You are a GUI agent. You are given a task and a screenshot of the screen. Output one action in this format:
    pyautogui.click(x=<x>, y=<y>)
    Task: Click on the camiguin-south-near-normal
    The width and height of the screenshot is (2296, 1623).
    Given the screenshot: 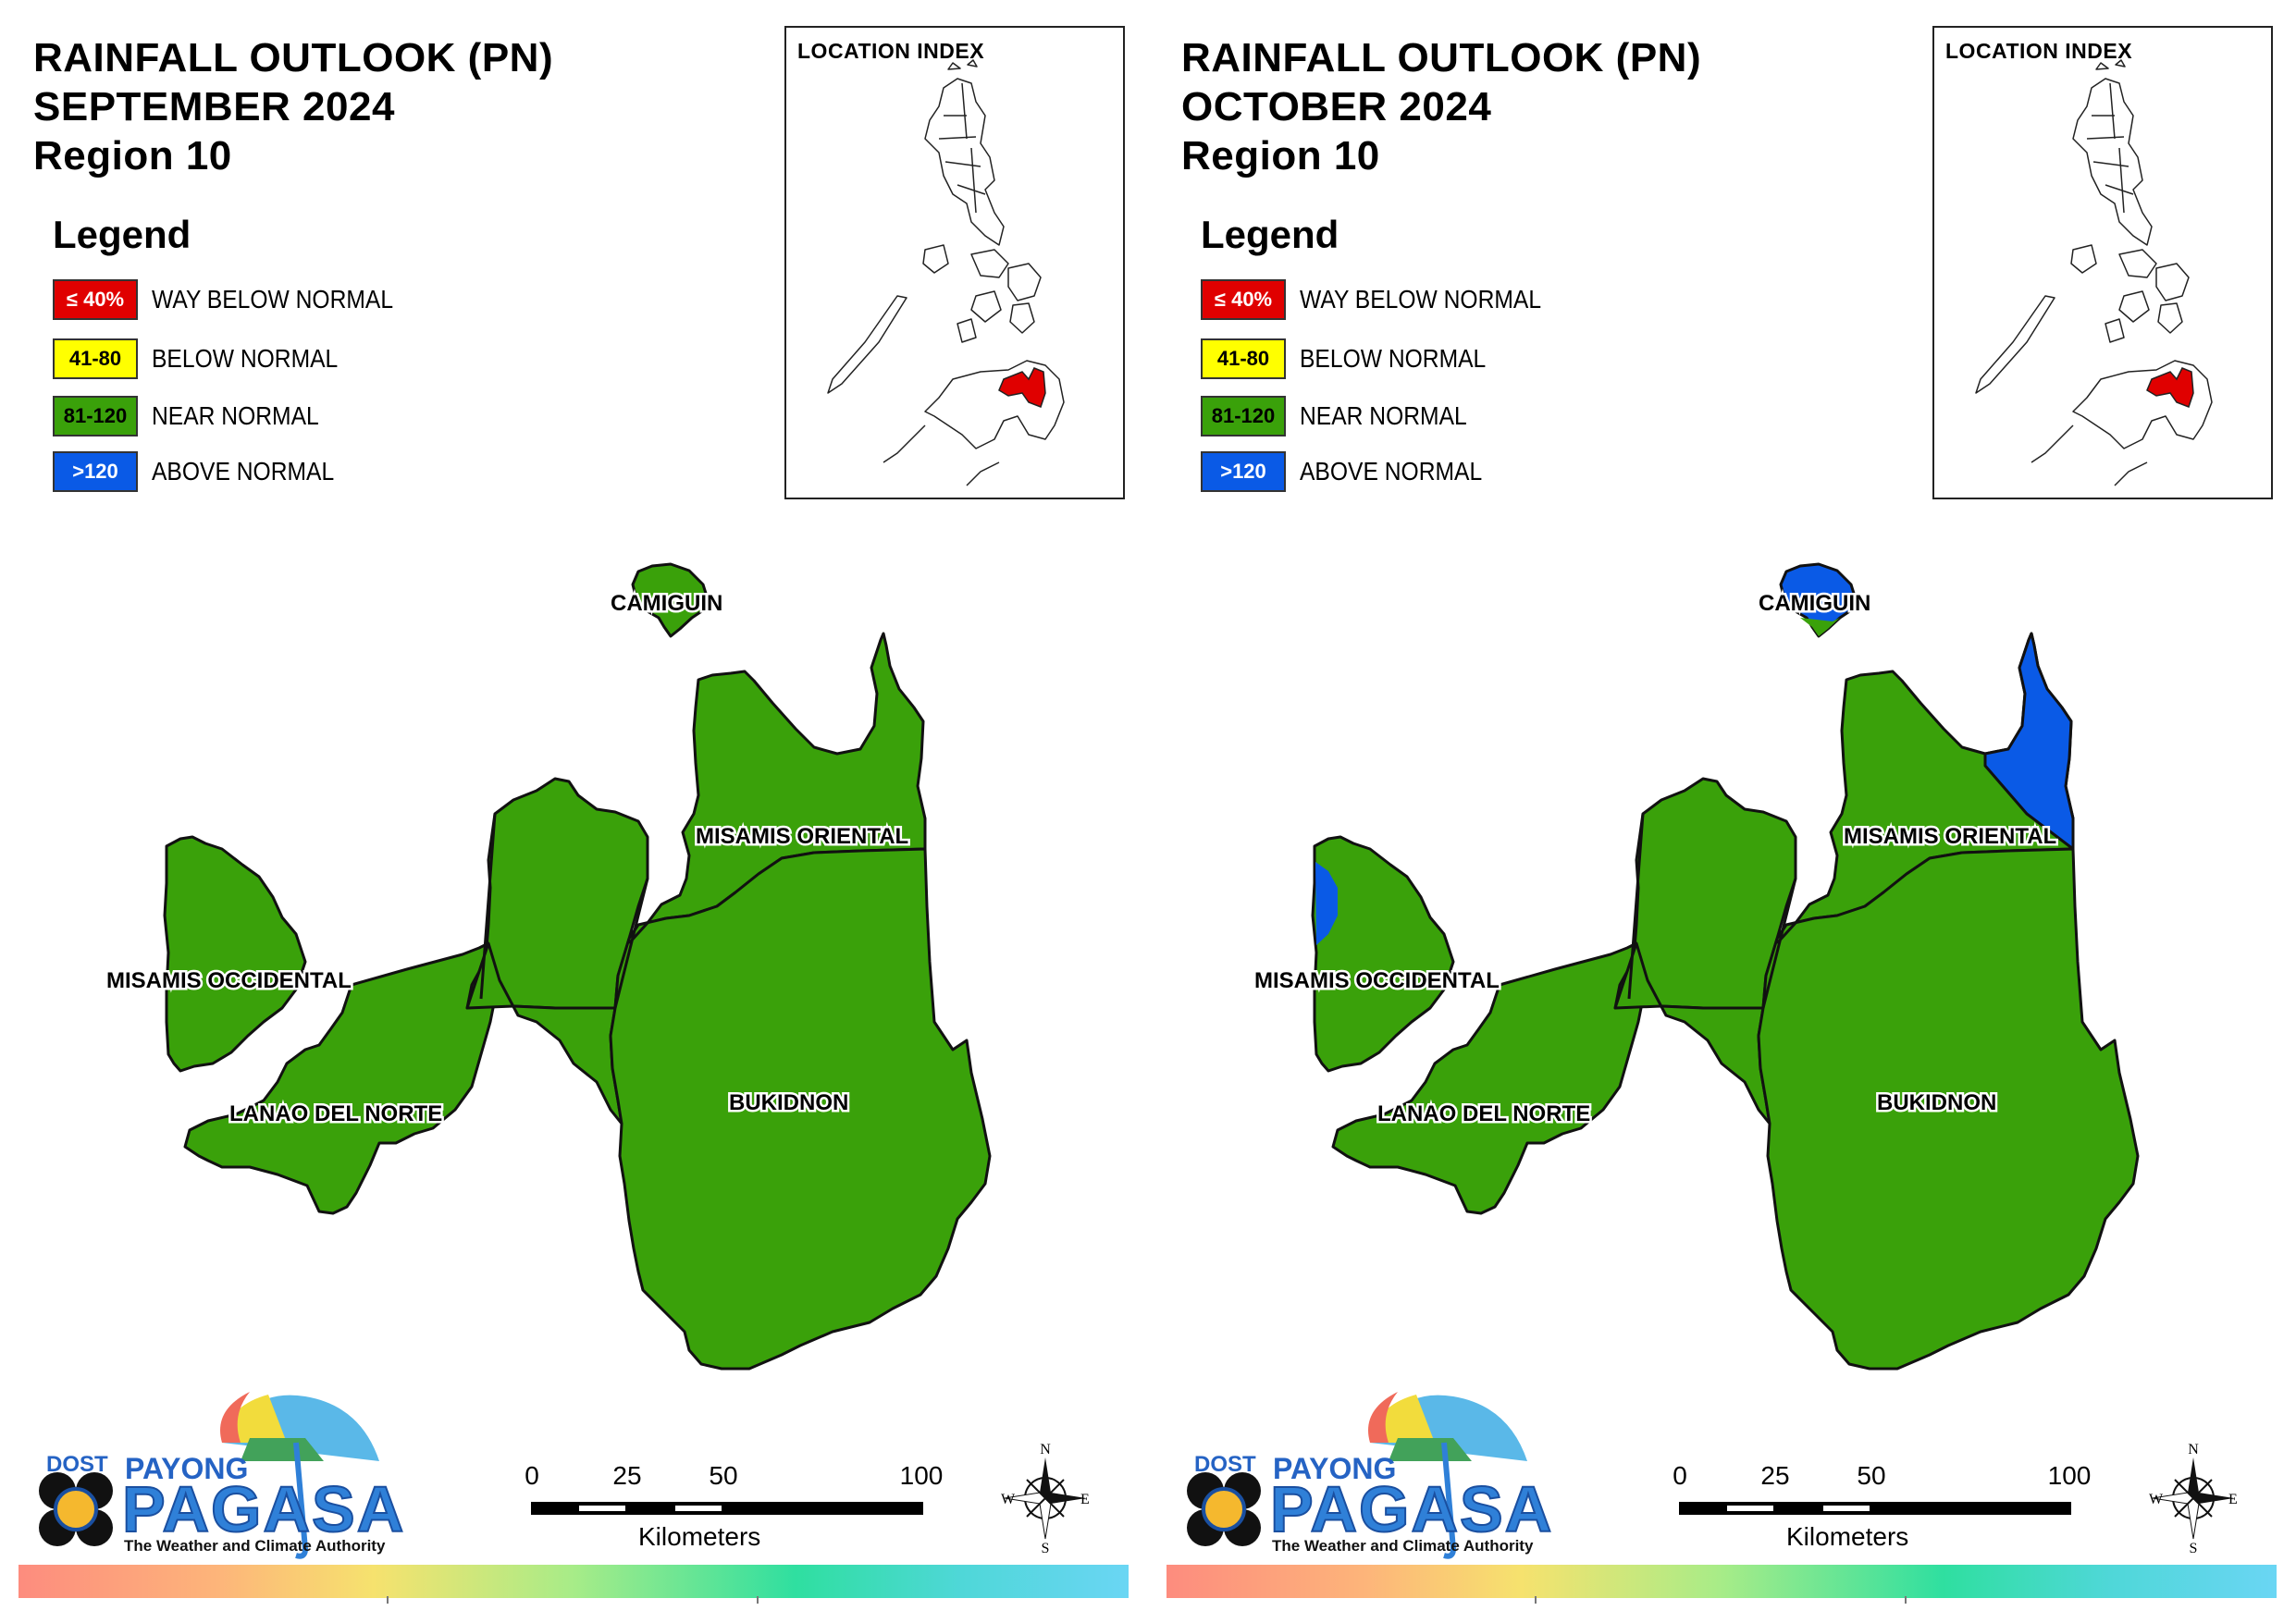 What is the action you would take?
    pyautogui.click(x=1820, y=627)
    